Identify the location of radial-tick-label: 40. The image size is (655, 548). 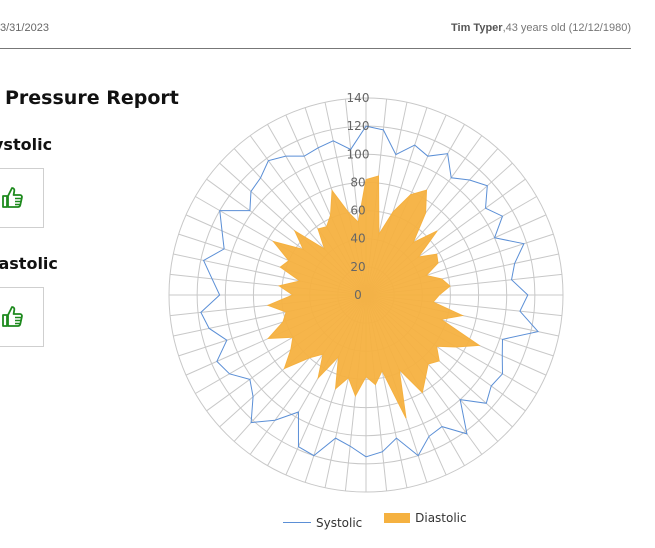
(357, 239).